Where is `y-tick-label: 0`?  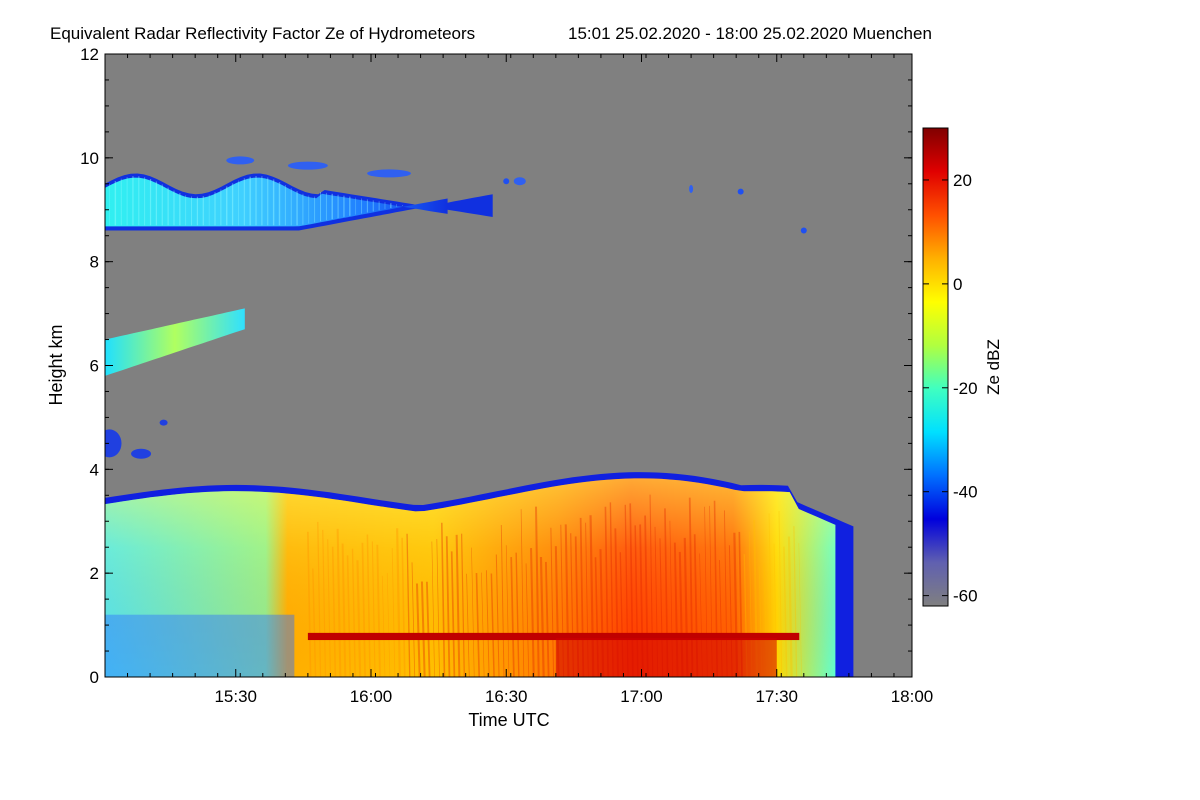
y-tick-label: 0 is located at coordinates (94, 677).